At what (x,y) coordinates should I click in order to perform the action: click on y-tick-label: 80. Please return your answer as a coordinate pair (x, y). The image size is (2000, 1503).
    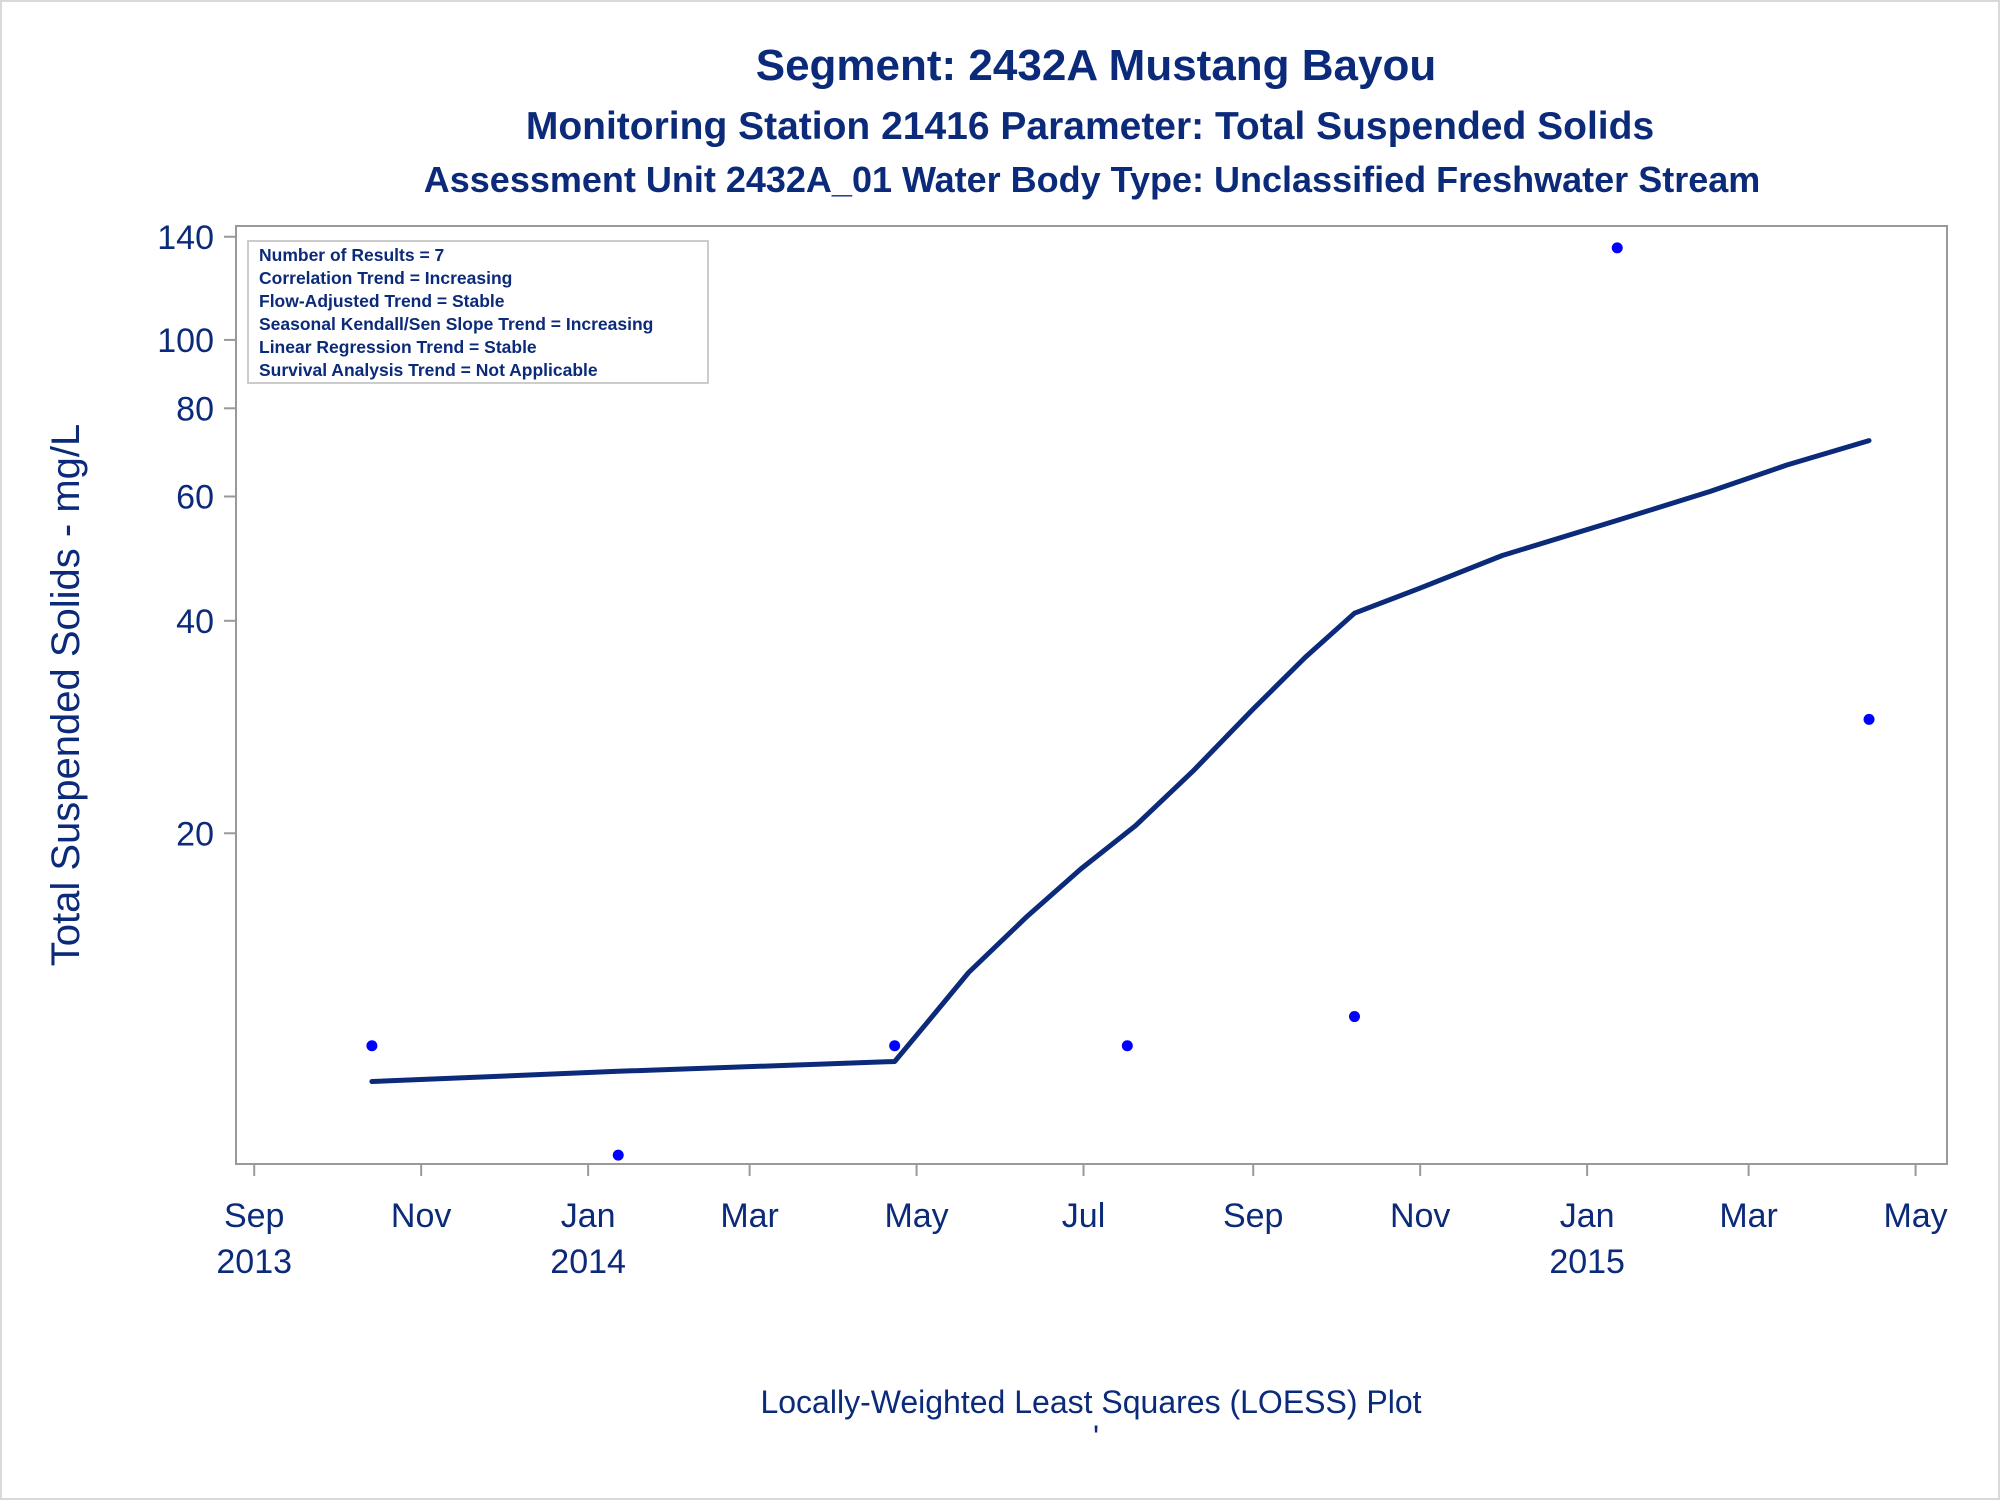
    Looking at the image, I should click on (195, 409).